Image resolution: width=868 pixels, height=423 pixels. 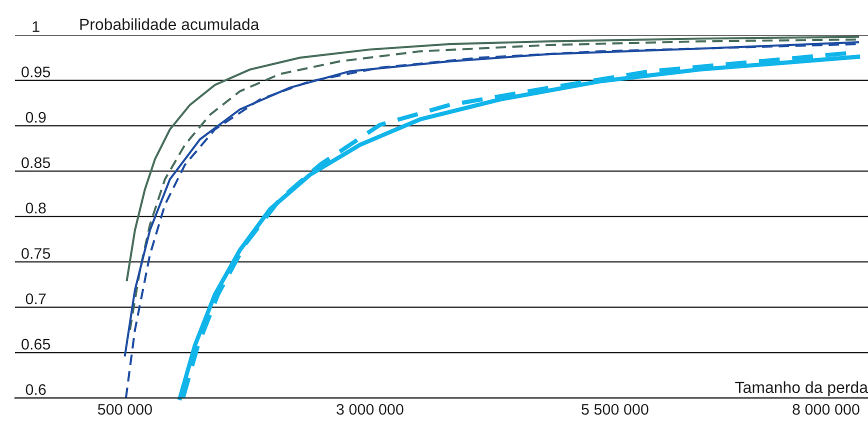 I want to click on y-tick-label: 0.9, so click(x=36, y=117).